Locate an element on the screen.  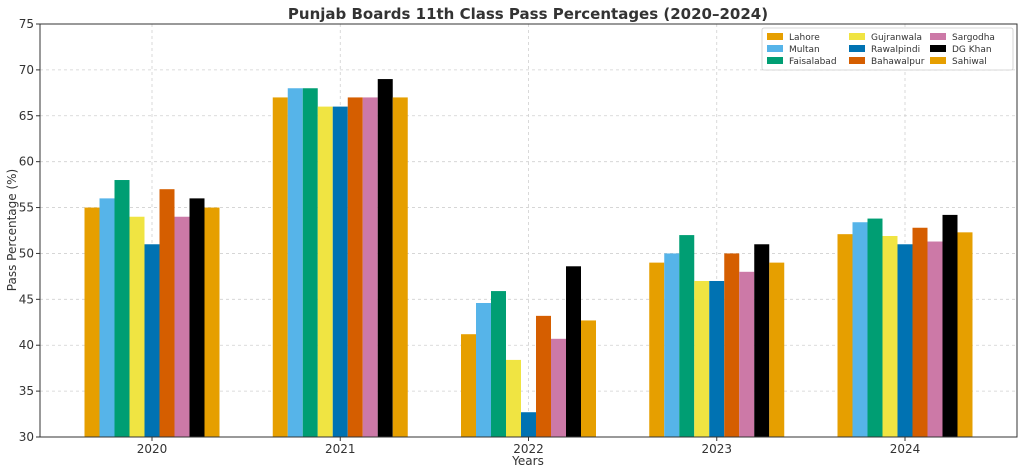
bar-faisalabad-2024 is located at coordinates (875, 327).